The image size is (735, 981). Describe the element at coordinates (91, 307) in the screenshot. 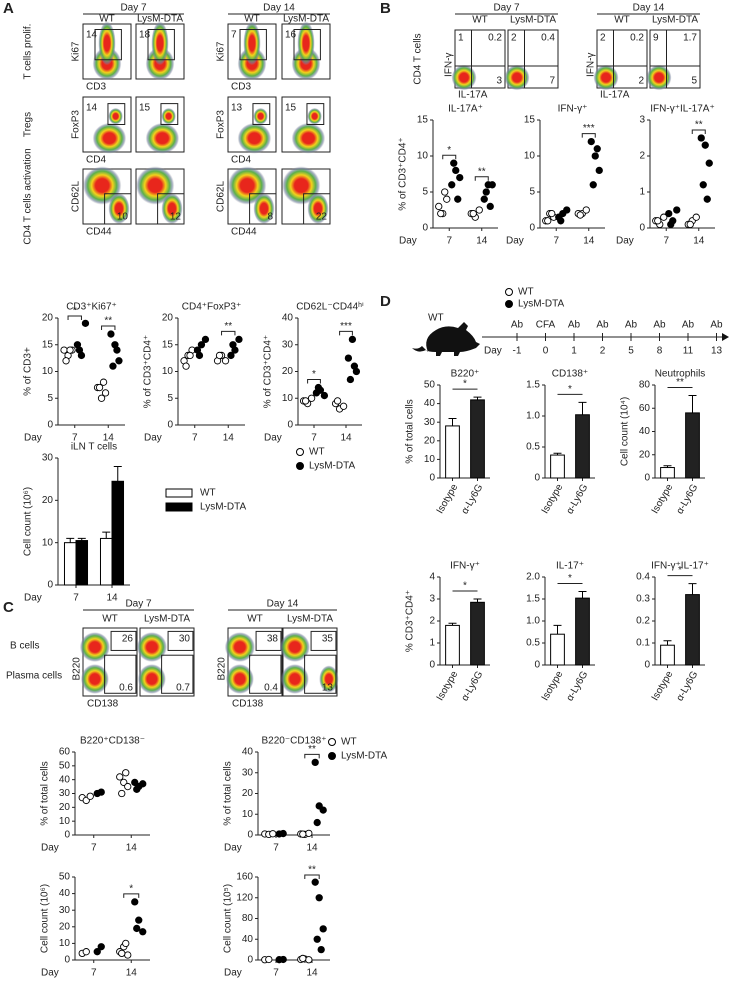

I see `chart-title: CD3⁺Ki67⁺` at that location.